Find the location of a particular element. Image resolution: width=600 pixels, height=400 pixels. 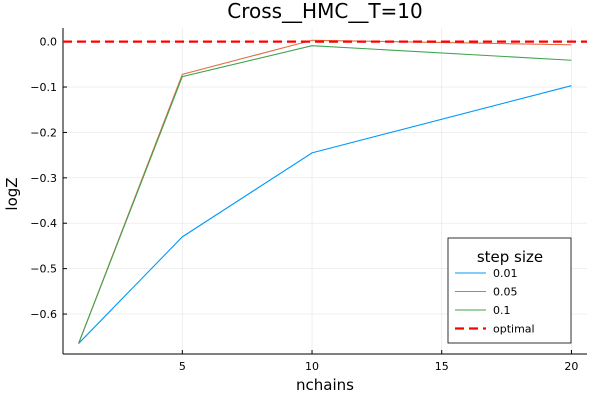

y-tick-label: −0.3 is located at coordinates (43, 178).